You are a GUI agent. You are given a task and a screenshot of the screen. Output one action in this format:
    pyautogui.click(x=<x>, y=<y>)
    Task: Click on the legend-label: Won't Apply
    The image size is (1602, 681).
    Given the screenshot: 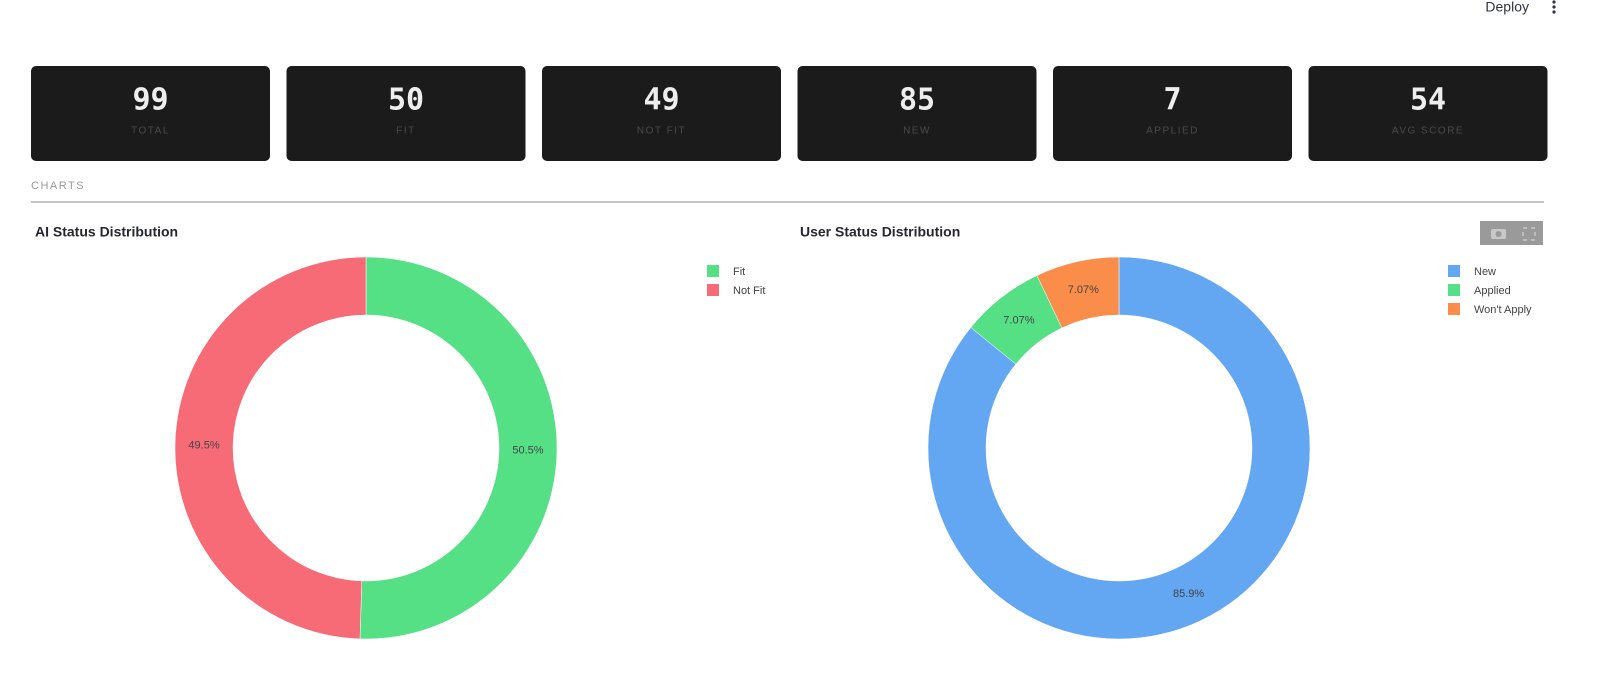 What is the action you would take?
    pyautogui.click(x=1503, y=310)
    